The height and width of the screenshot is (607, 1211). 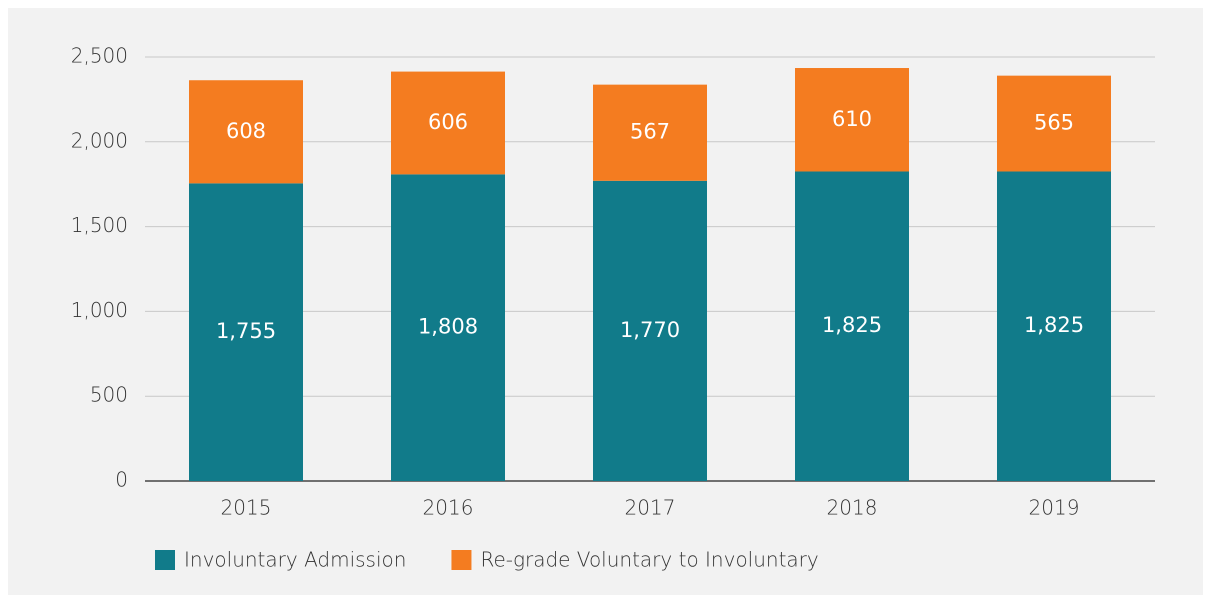 What do you see at coordinates (99, 56) in the screenshot?
I see `y-tick-label: 2,500` at bounding box center [99, 56].